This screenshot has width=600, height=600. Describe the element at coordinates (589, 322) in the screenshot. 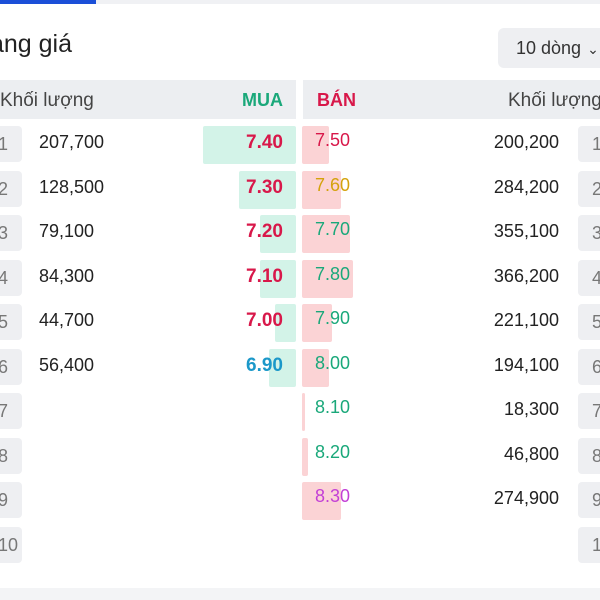

I see `sell-level-index: 5` at that location.